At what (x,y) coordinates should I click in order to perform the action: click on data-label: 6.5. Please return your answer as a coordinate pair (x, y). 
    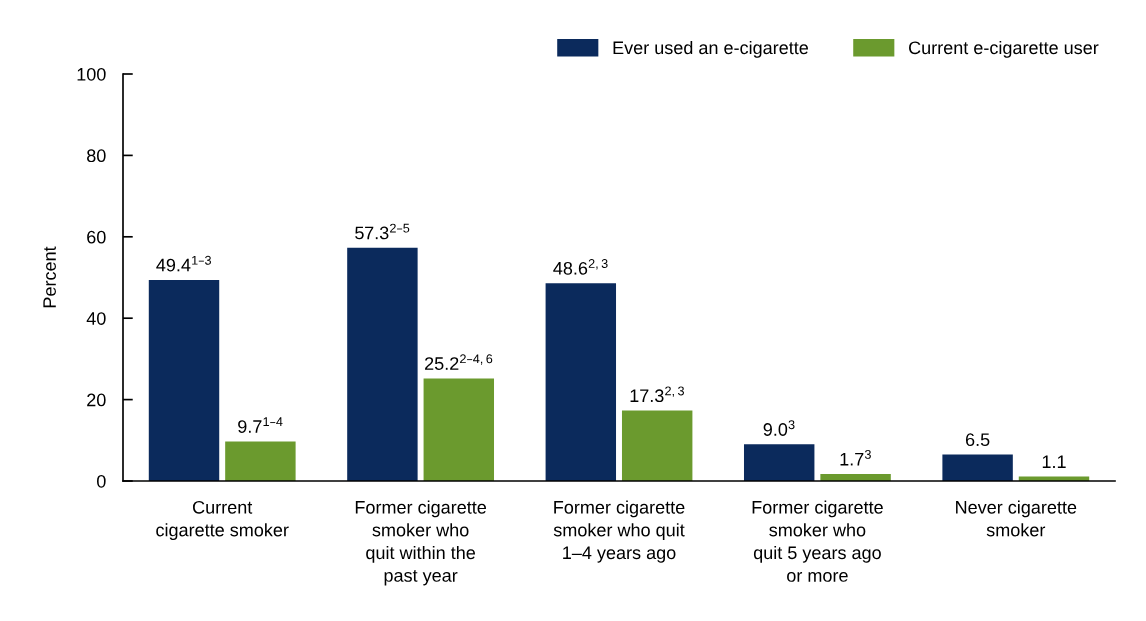
    Looking at the image, I should click on (977, 440).